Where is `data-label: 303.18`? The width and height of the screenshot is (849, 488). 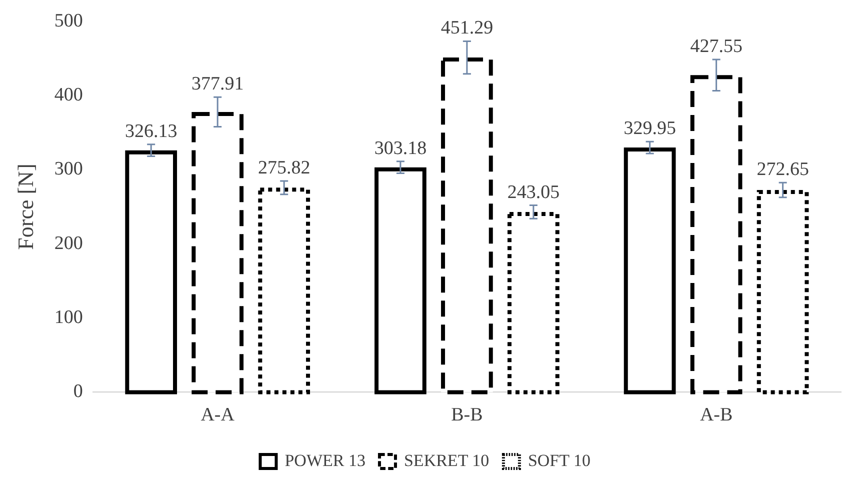
data-label: 303.18 is located at coordinates (400, 148).